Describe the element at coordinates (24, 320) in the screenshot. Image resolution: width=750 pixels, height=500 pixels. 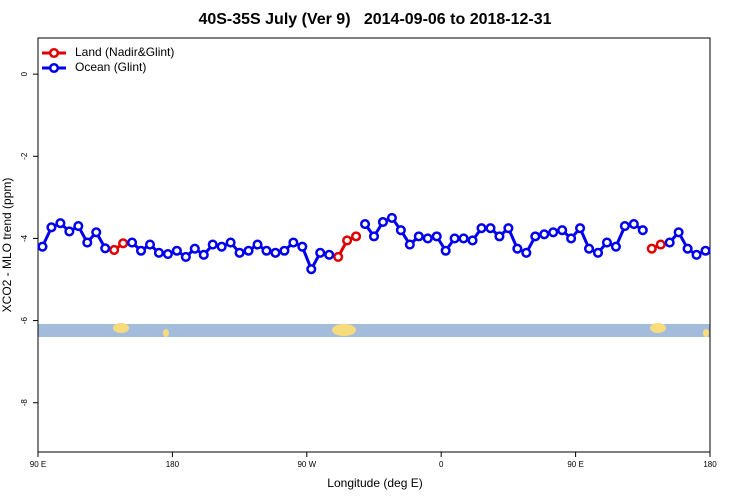
I see `y-tick-label: -6` at that location.